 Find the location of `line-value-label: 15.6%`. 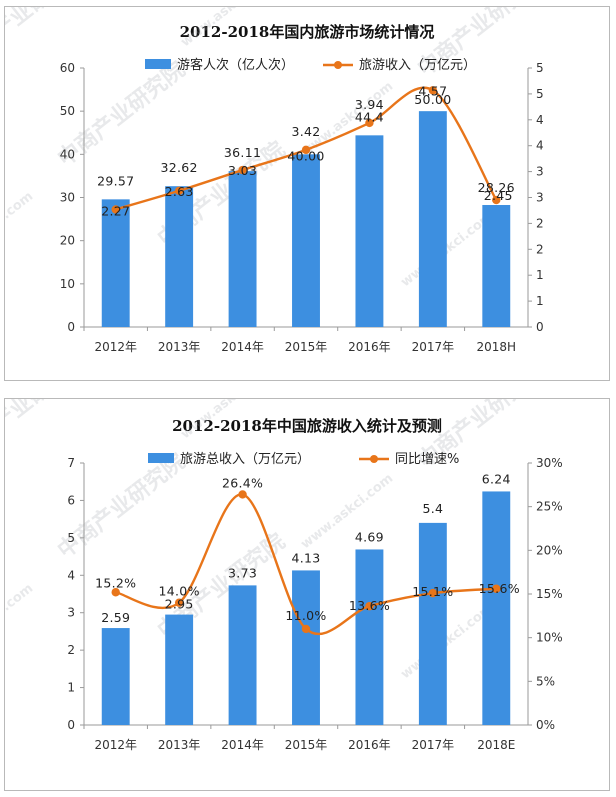

line-value-label: 15.6% is located at coordinates (499, 588).